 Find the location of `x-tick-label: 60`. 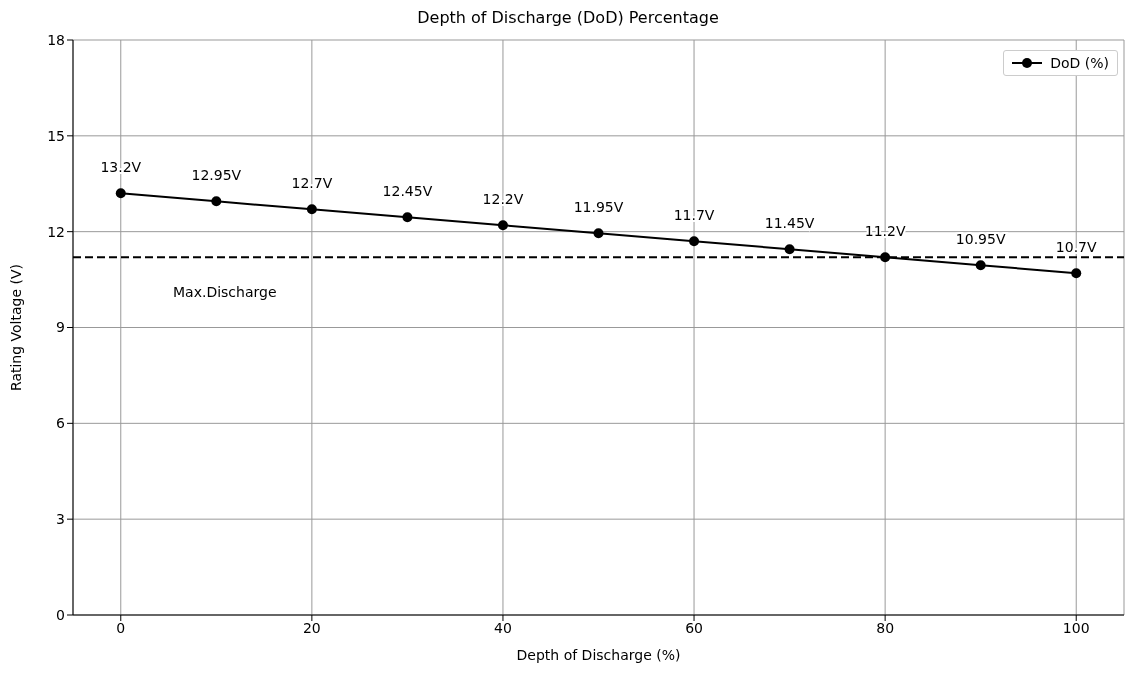

x-tick-label: 60 is located at coordinates (694, 627).